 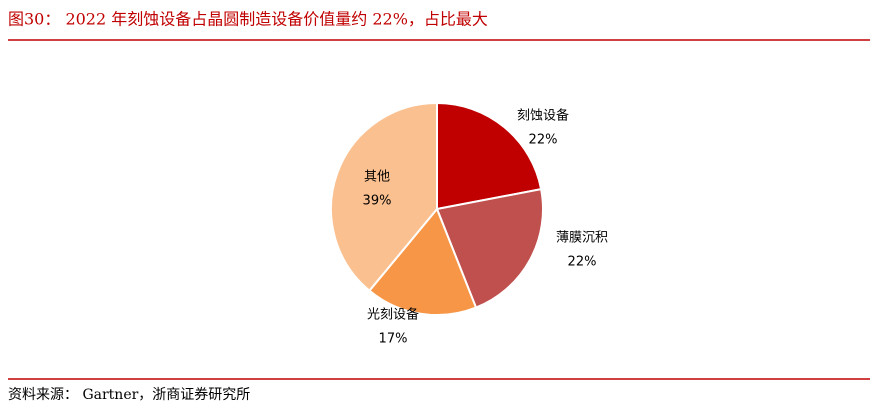 I want to click on slice-label: 刻蚀设备, so click(x=543, y=116).